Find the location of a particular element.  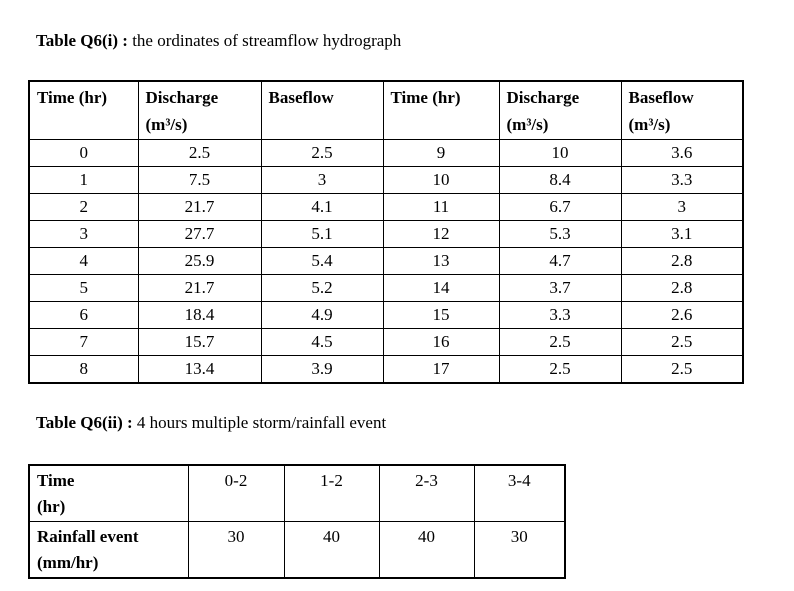

table-row: 1 7.5 3 10 8.4 3.3 is located at coordinates (386, 180).